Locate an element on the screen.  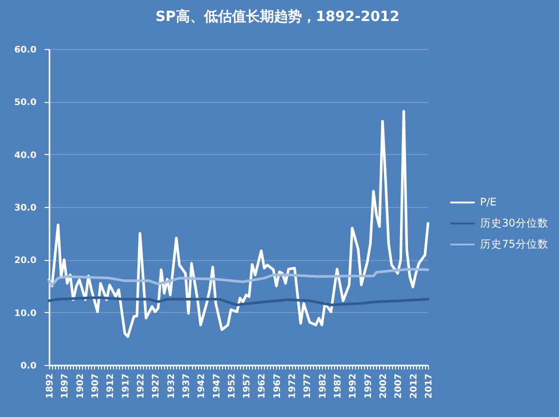
x-tick-label: 2017 is located at coordinates (429, 386).